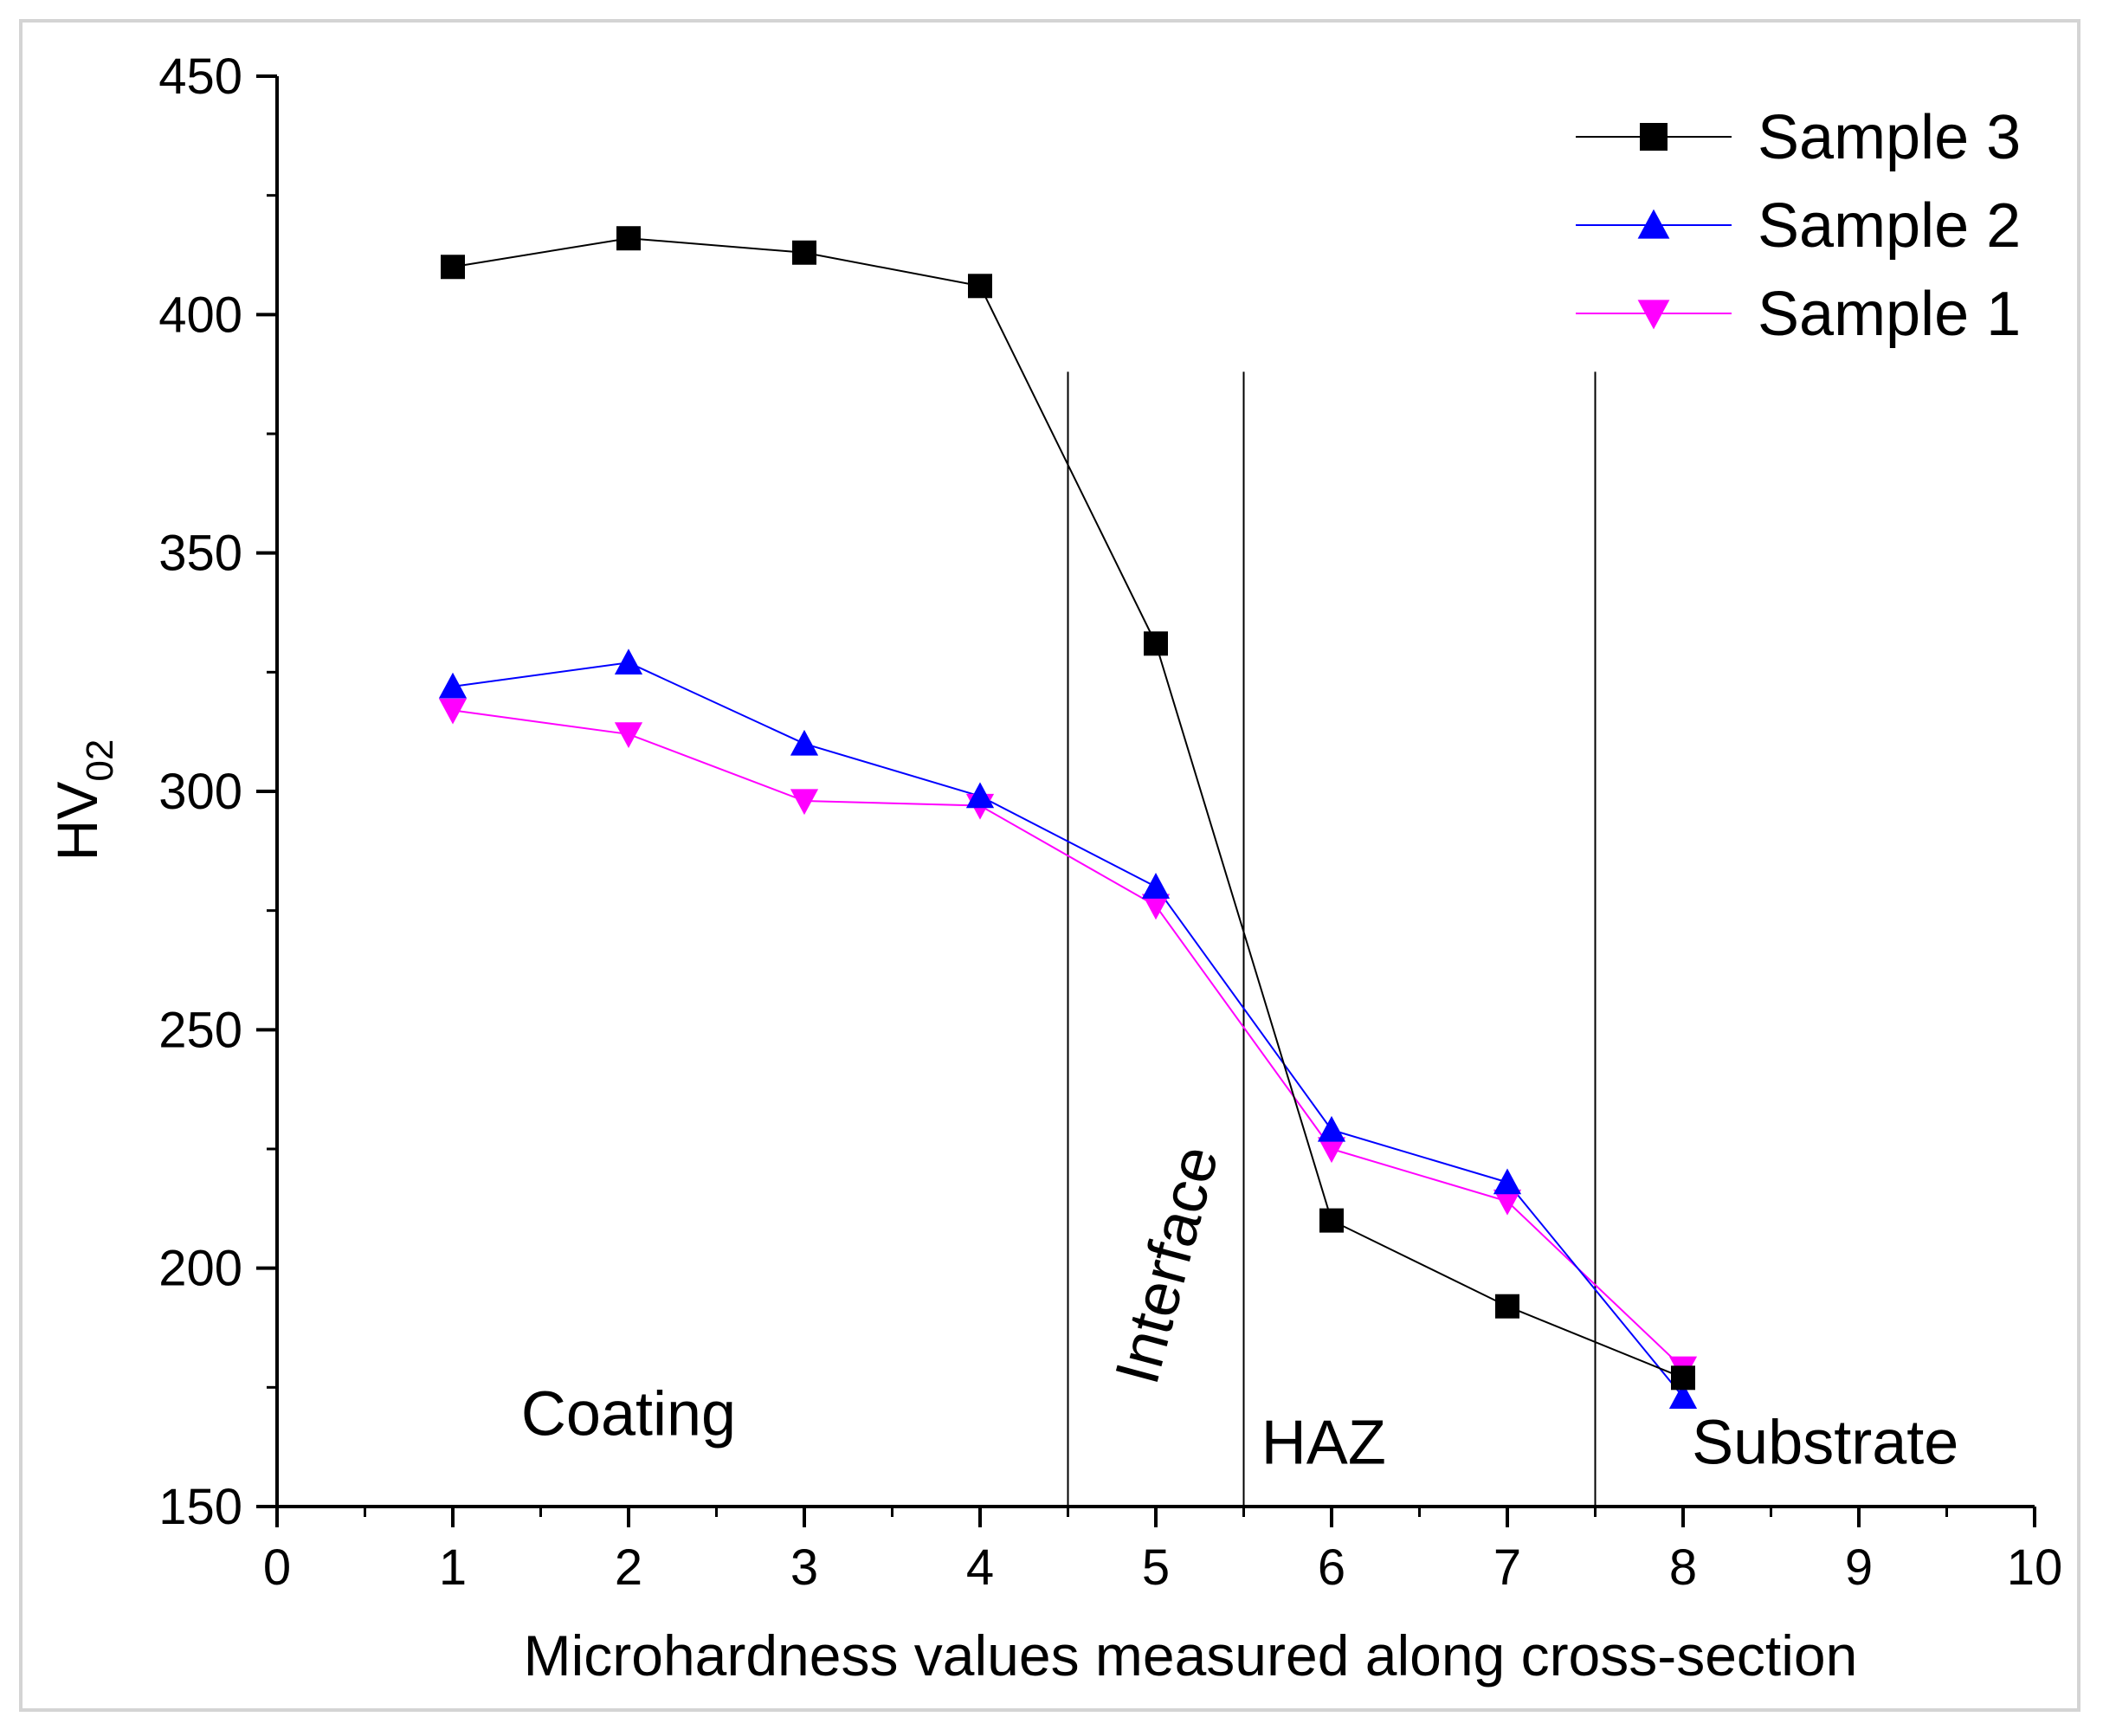 The image size is (2103, 1736). I want to click on y-axis-title-main: HV, so click(77, 822).